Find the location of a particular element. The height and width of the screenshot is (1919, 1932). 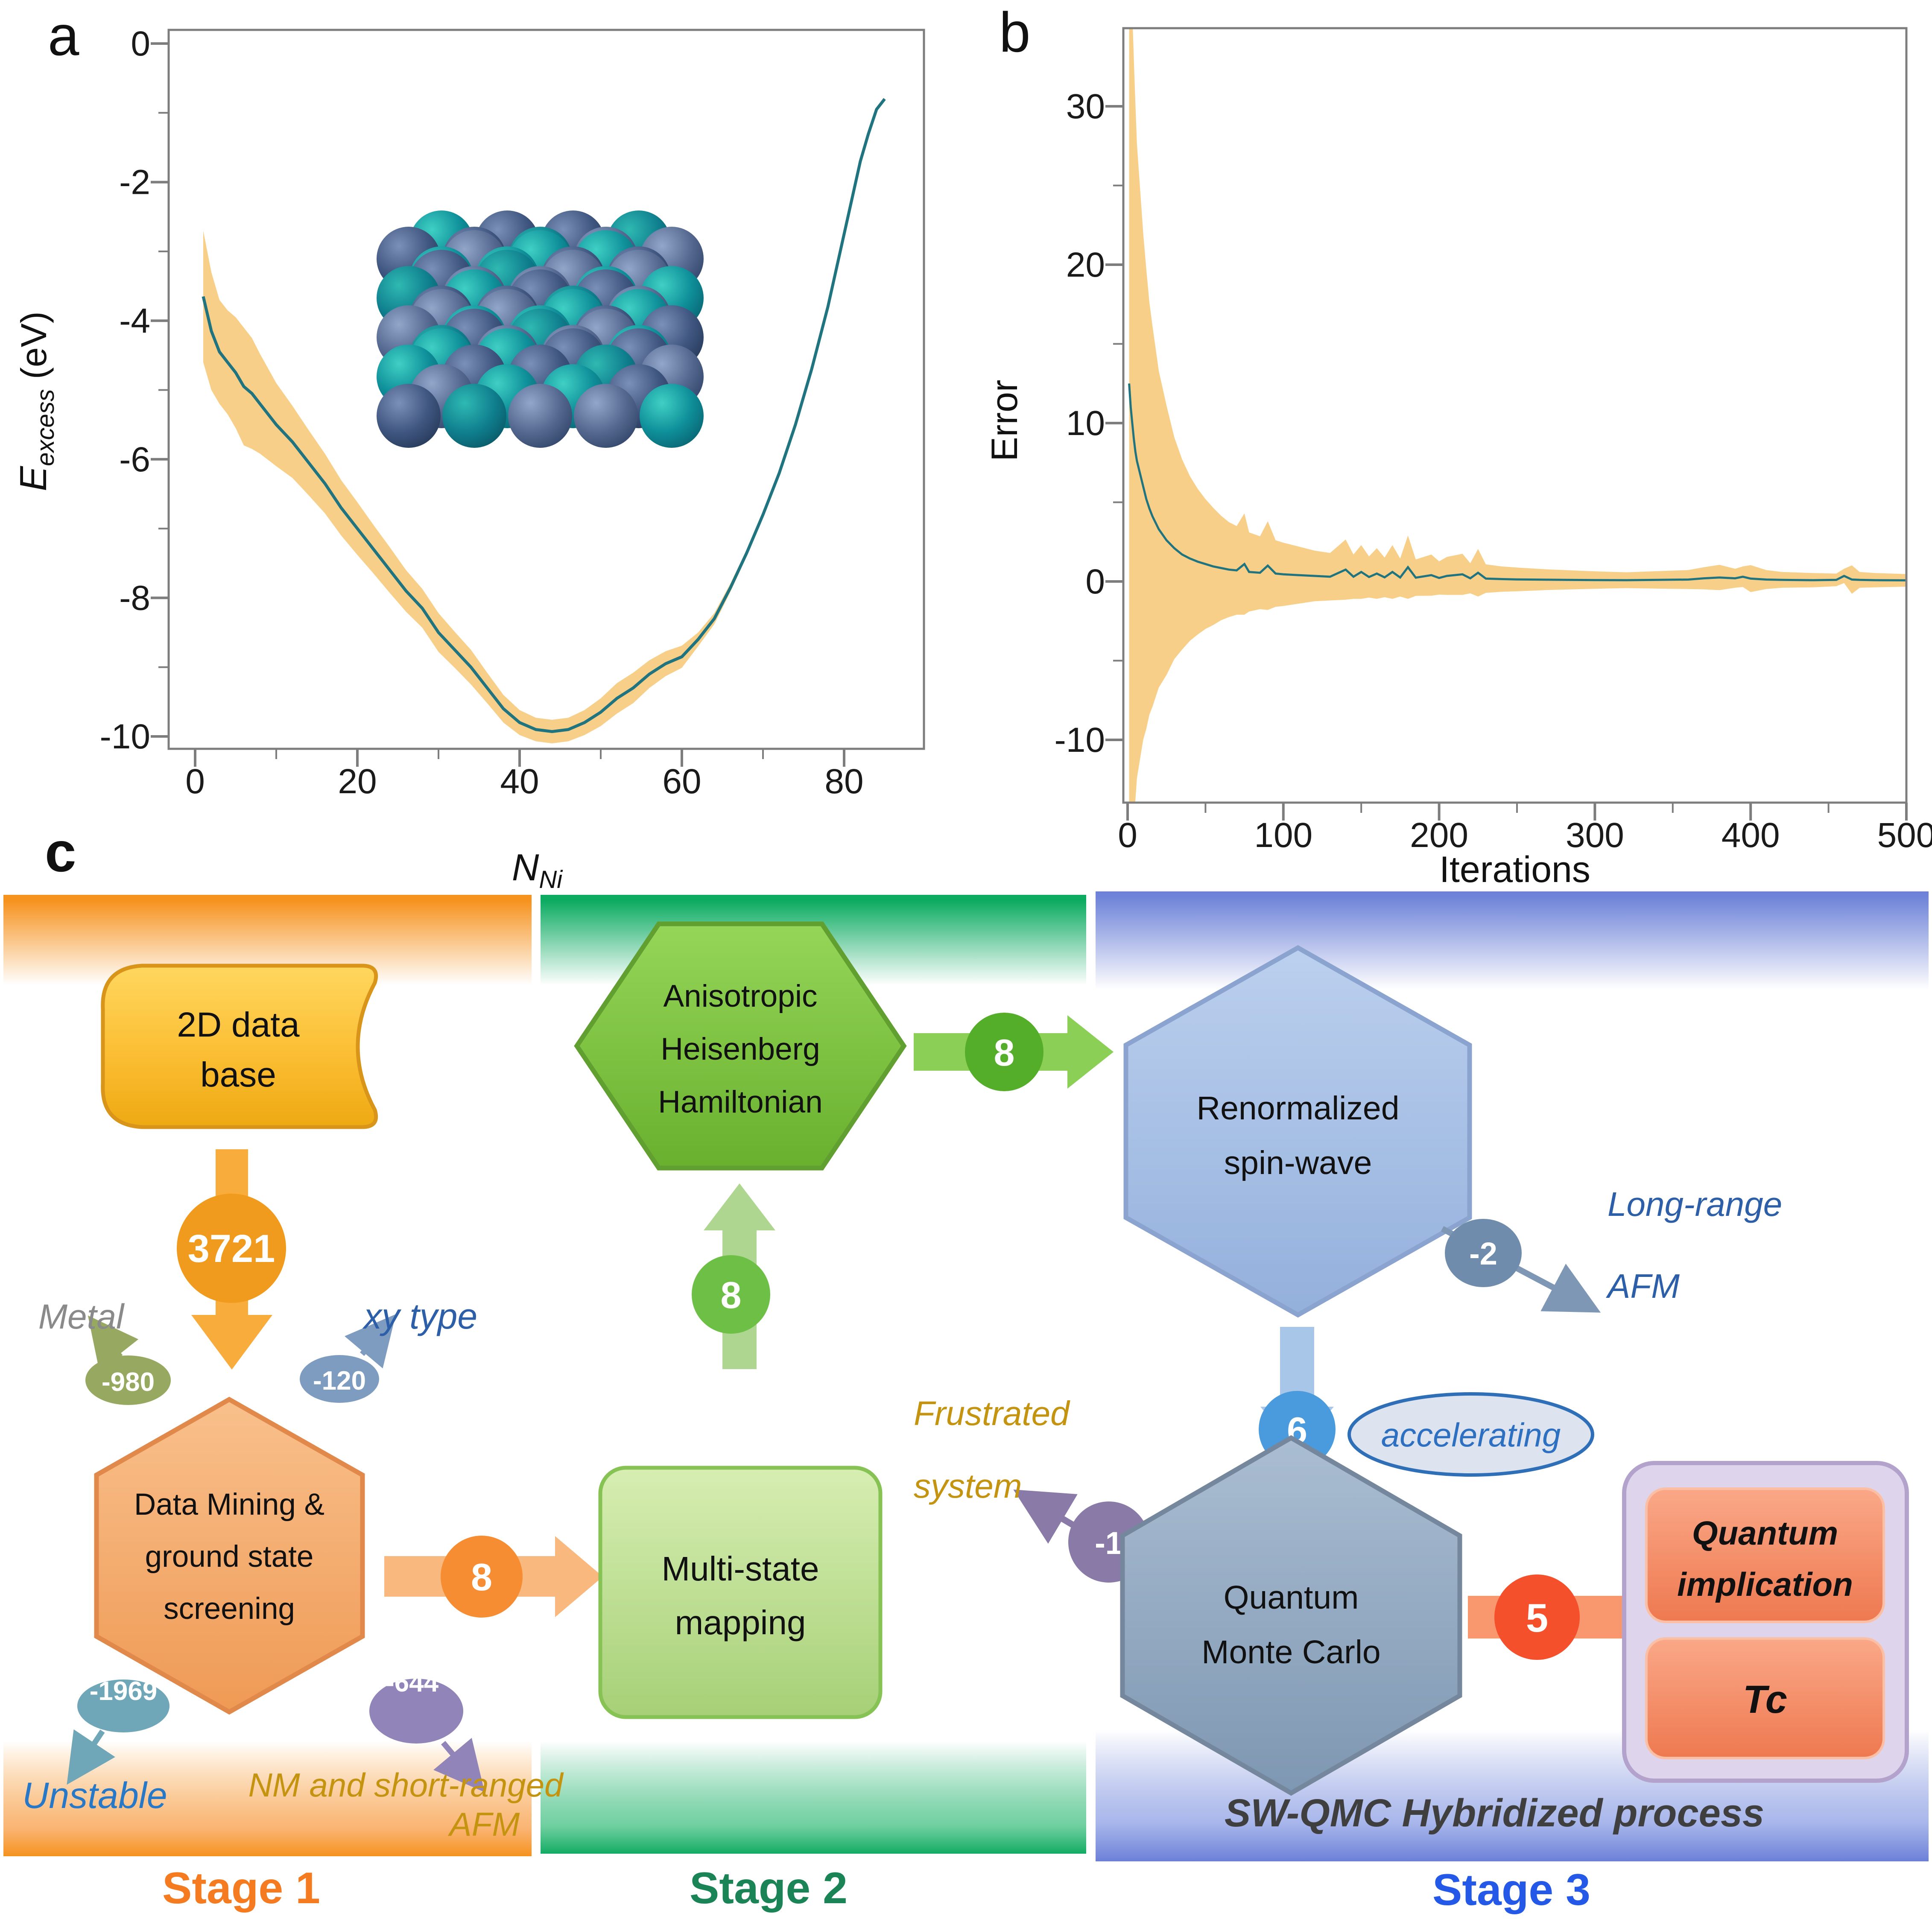

swqmc-process-label: SW-QMC Hybridized process is located at coordinates (1494, 1813).